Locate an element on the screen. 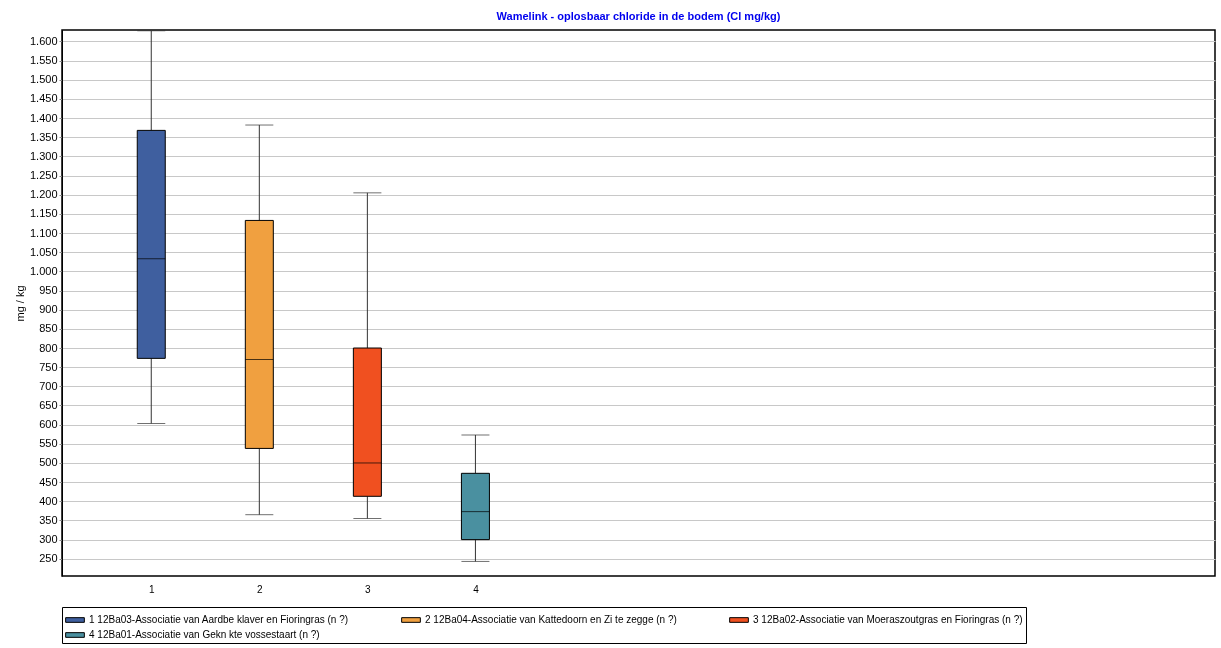 This screenshot has width=1221, height=648. y-tick-label: 900 is located at coordinates (48, 309).